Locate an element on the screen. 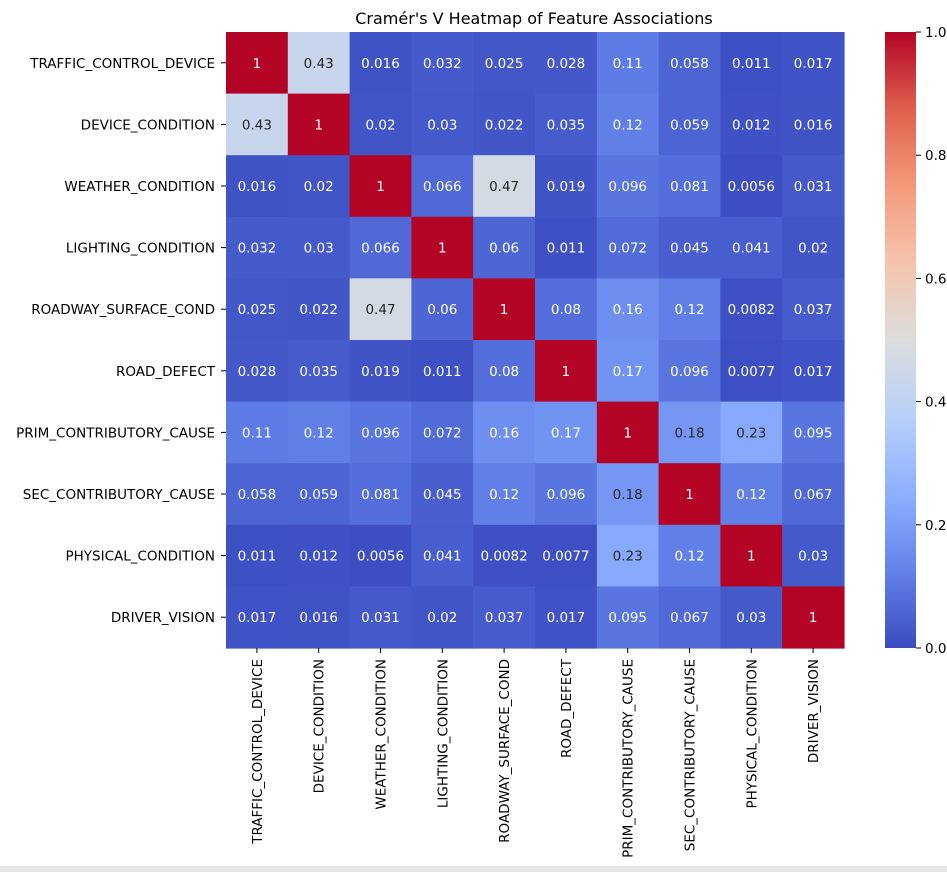  y-tick-label: SEC_CONTRIBUTORY_CAUSE is located at coordinates (119, 495).